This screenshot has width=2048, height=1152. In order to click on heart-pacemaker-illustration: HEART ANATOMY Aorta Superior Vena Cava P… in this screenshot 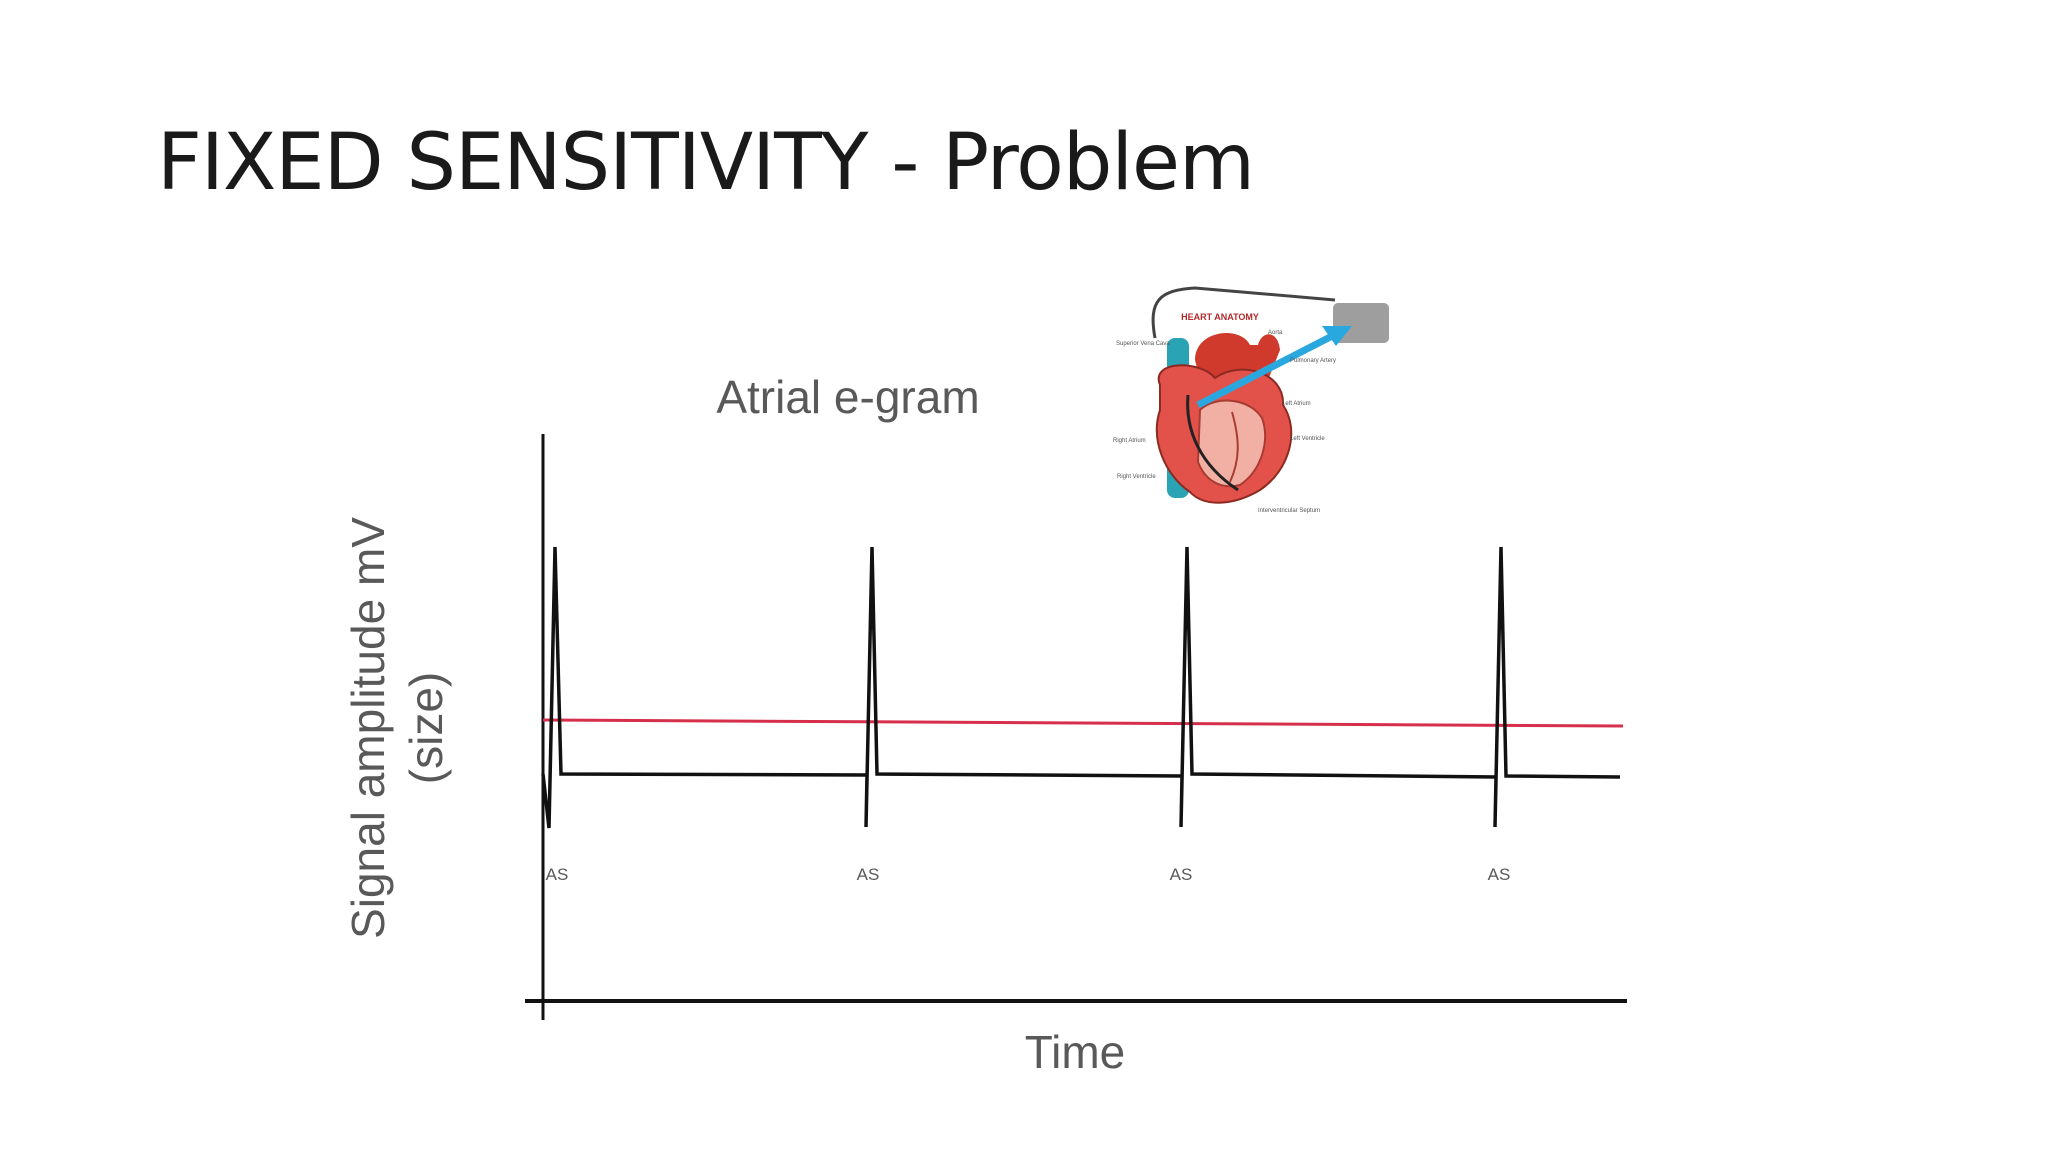, I will do `click(1251, 400)`.